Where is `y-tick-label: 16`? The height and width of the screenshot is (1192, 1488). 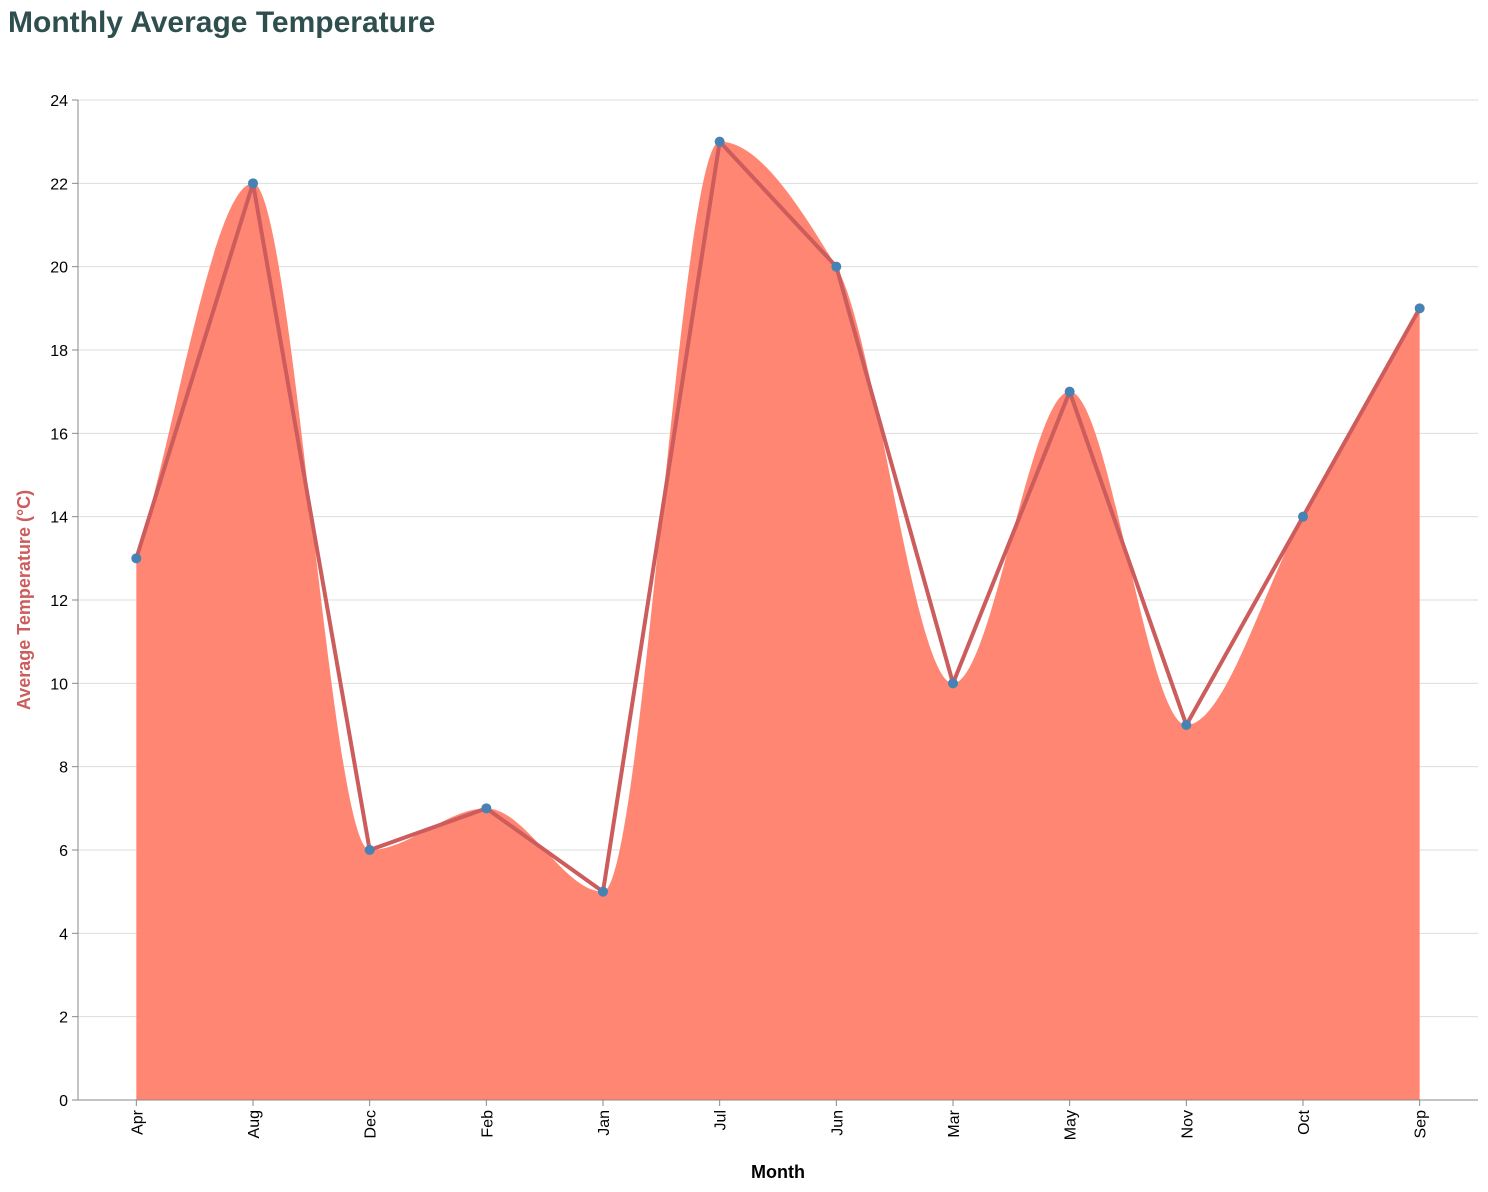
y-tick-label: 16 is located at coordinates (59, 434).